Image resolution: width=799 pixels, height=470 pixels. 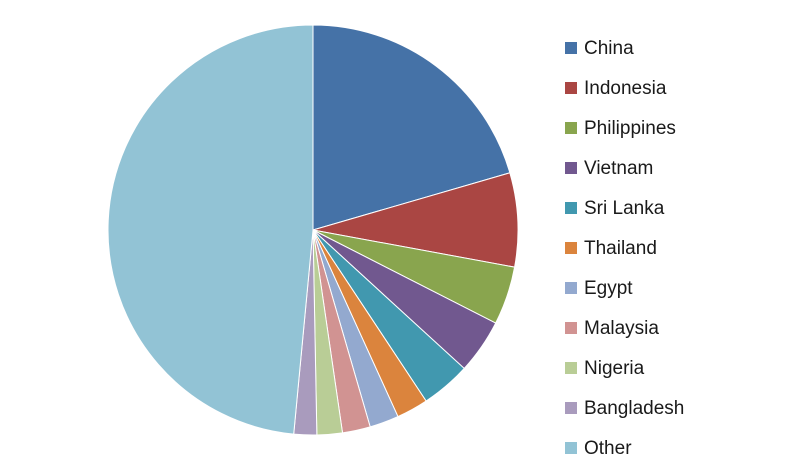 I want to click on legend-item-nigeria: Nigeria, so click(x=624, y=368).